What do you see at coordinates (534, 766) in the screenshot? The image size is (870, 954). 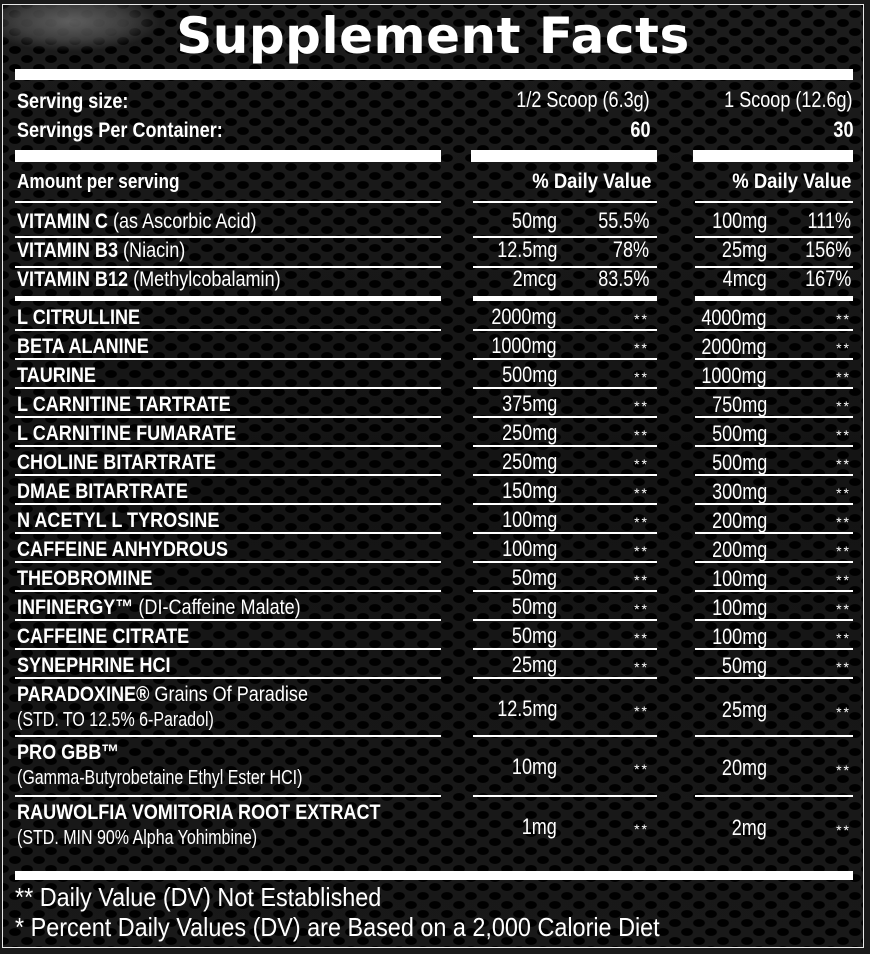 I see `half-amount: 10mg` at bounding box center [534, 766].